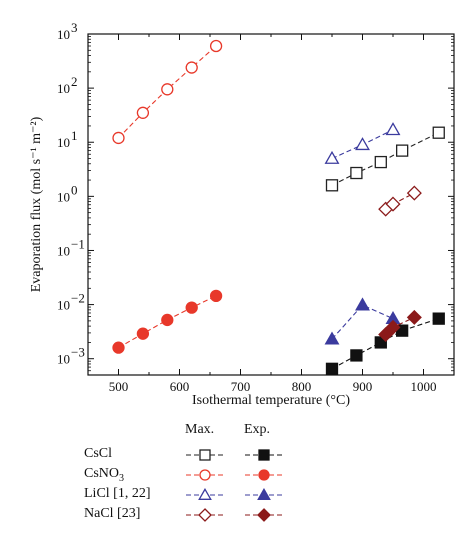  Describe the element at coordinates (244, 476) in the screenshot. I see `legend-row: CsNO3` at that location.